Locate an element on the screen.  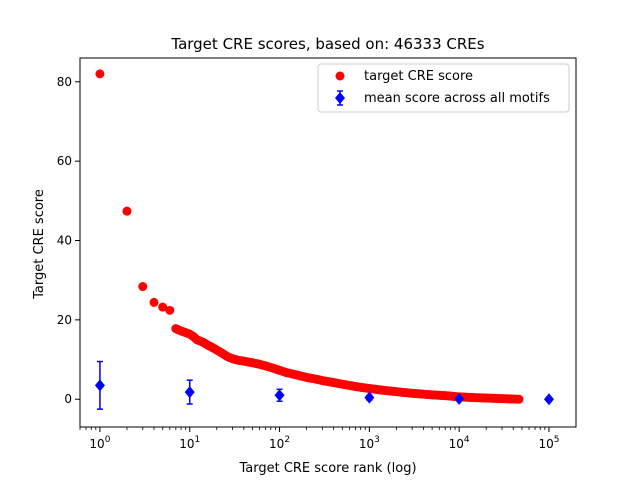
x-axis-label: Target CRE score rank (log) is located at coordinates (327, 468).